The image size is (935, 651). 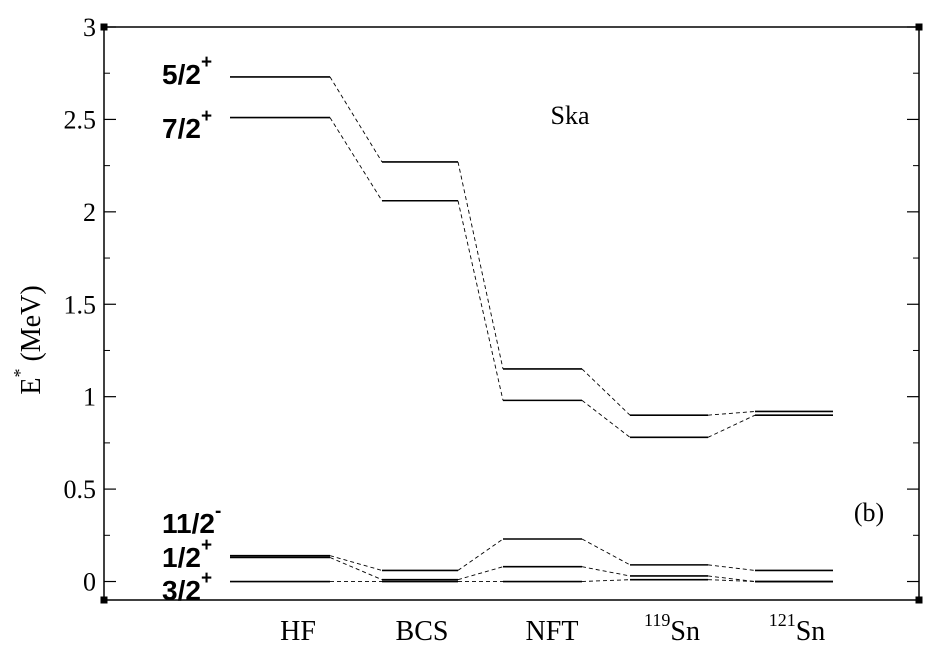 What do you see at coordinates (89, 397) in the screenshot?
I see `y-tick-label: 1` at bounding box center [89, 397].